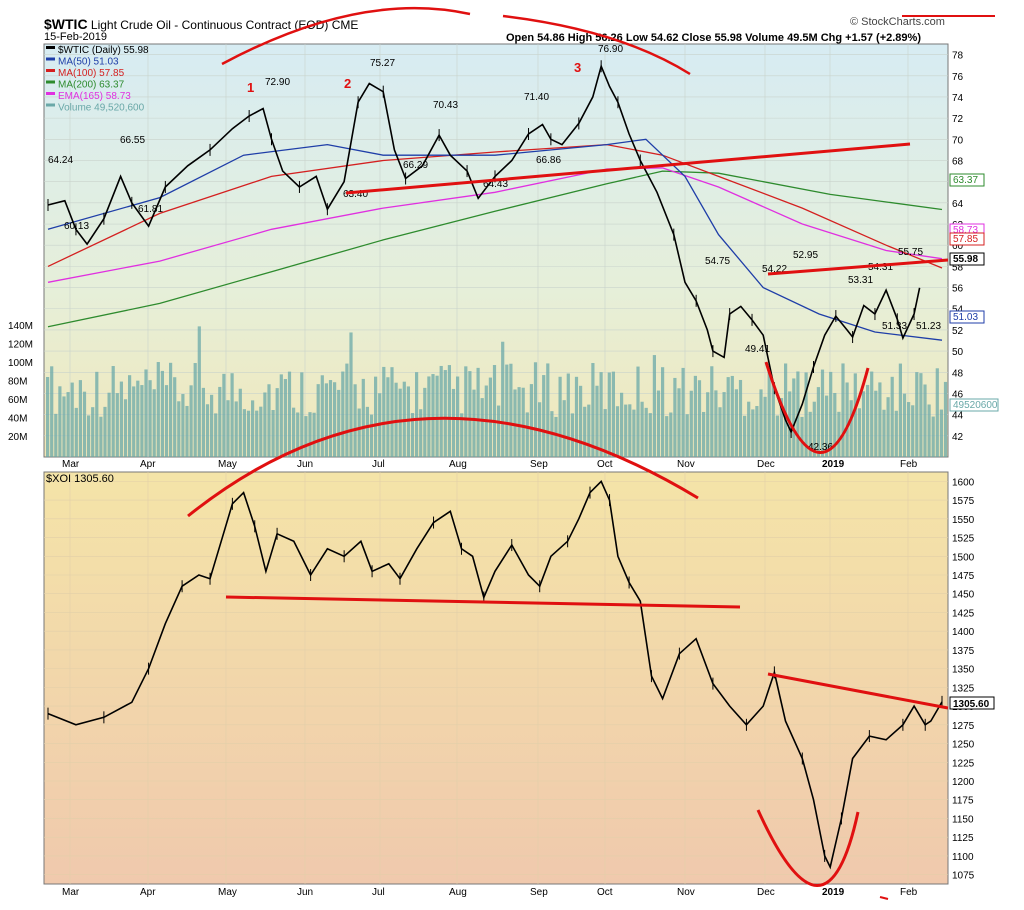 The image size is (1024, 910). I want to click on x-tick-label: Dec, so click(766, 892).